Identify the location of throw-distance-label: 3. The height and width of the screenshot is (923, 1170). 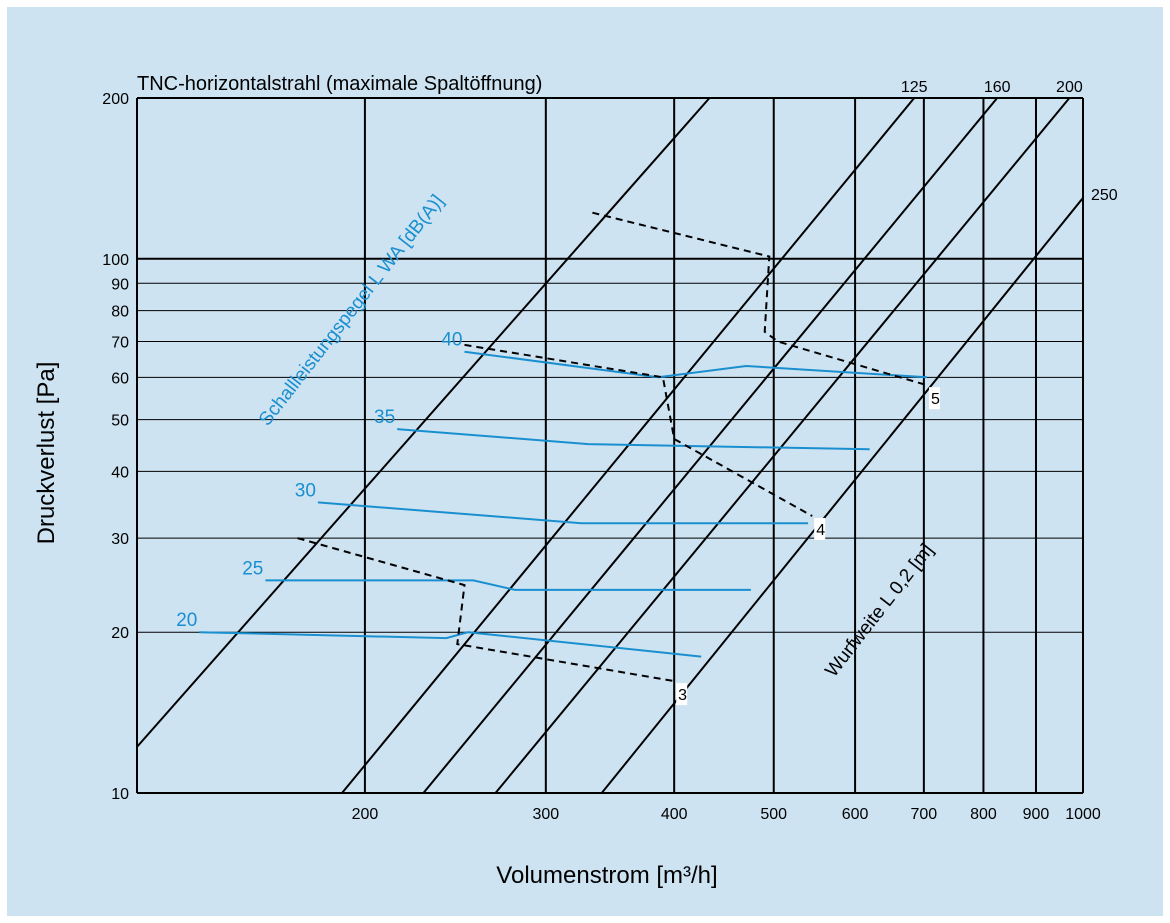
(682, 695).